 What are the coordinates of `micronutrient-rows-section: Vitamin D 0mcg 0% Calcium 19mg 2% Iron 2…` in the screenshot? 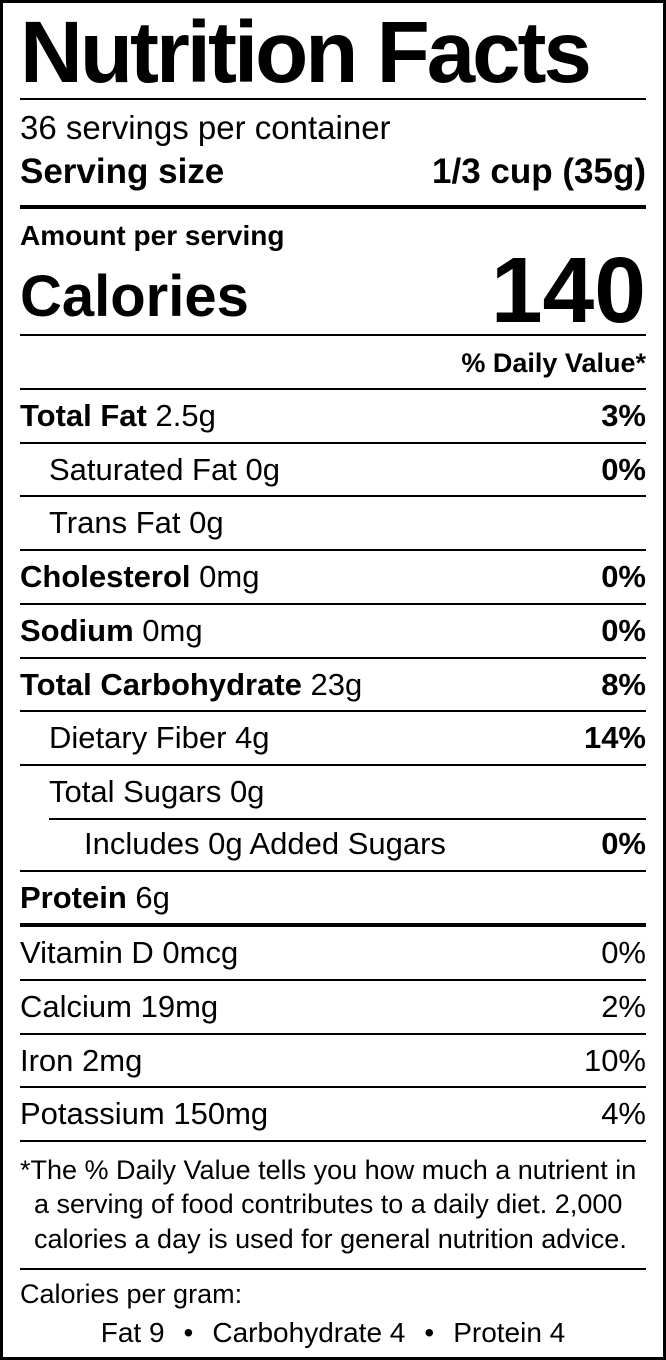 It's located at (333, 1033).